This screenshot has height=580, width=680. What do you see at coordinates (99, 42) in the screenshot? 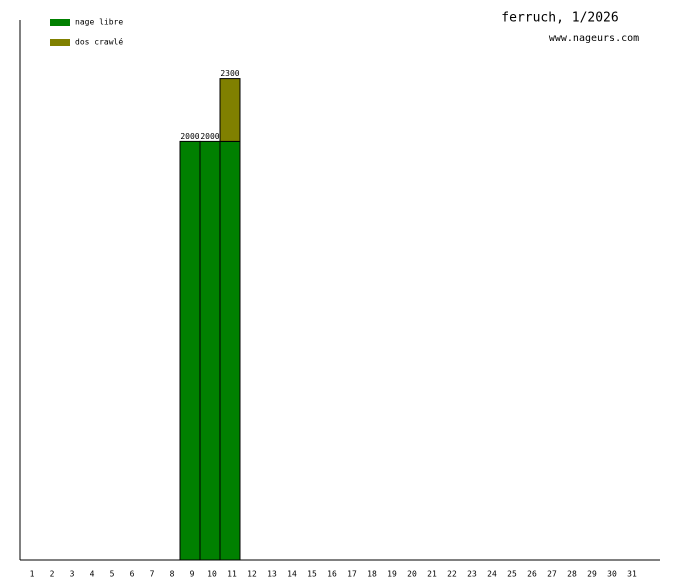
I see `legend-label: dos crawlé` at bounding box center [99, 42].